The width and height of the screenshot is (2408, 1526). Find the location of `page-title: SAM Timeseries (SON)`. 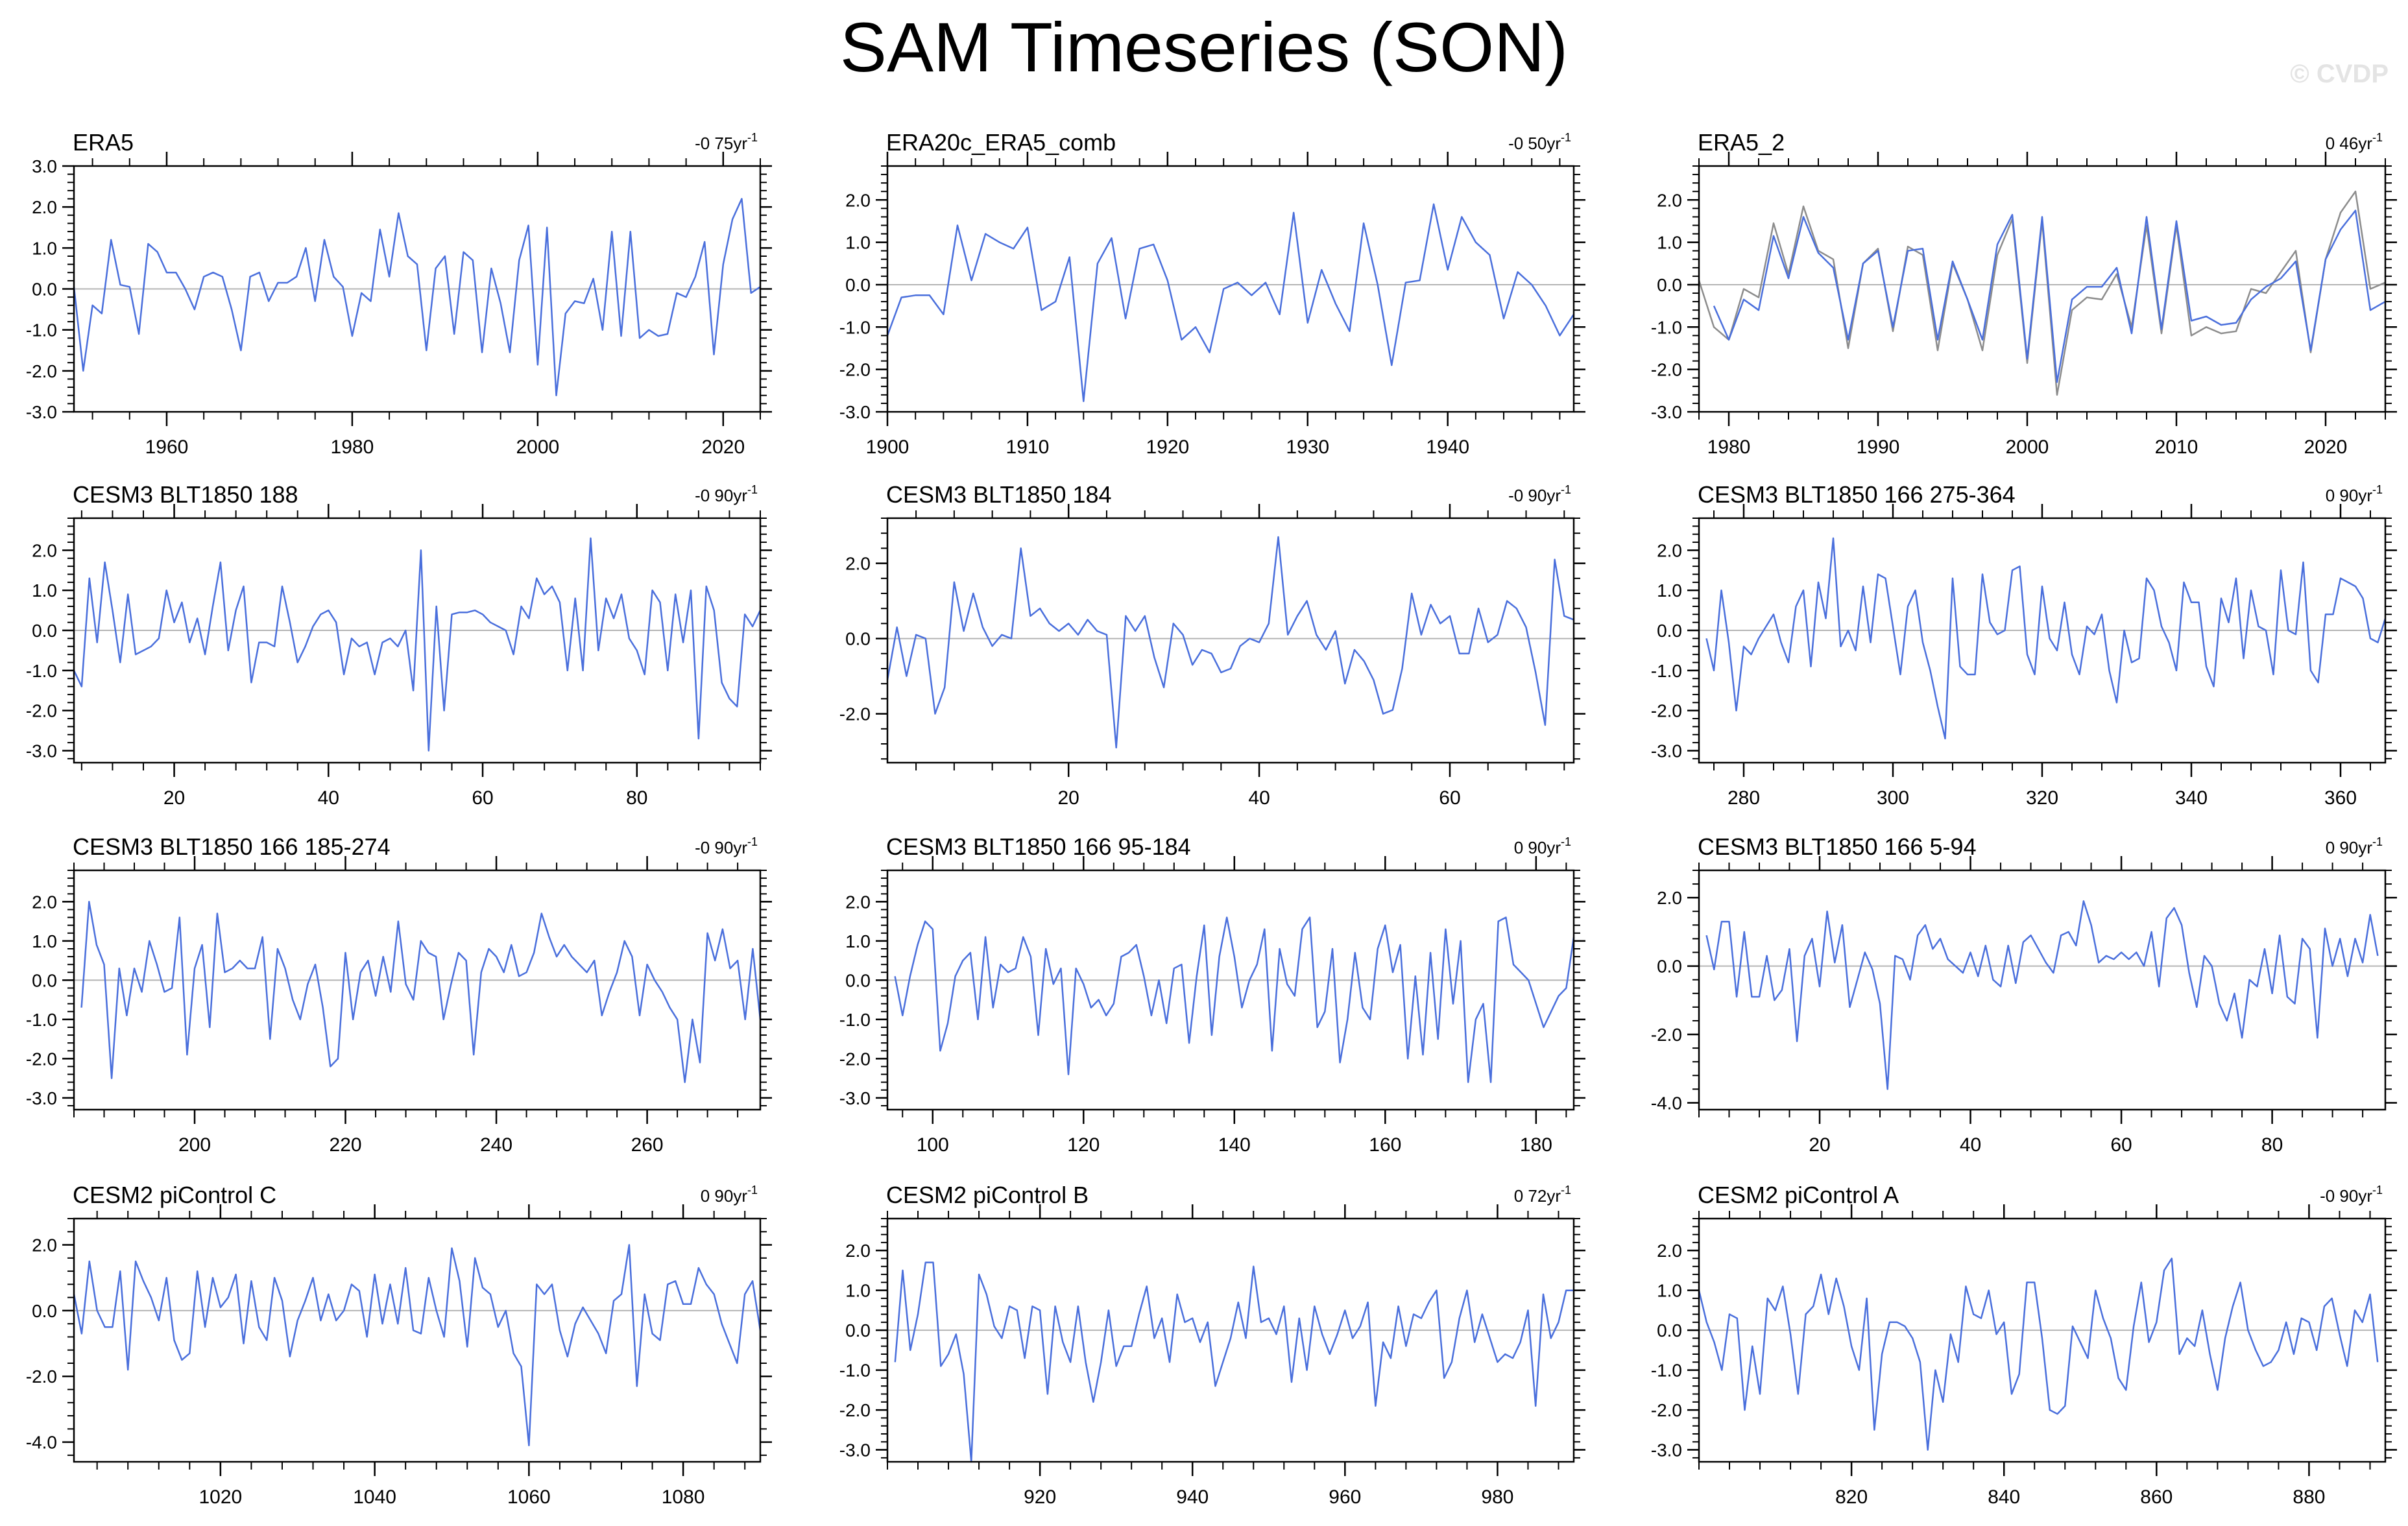

page-title: SAM Timeseries (SON) is located at coordinates (1204, 47).